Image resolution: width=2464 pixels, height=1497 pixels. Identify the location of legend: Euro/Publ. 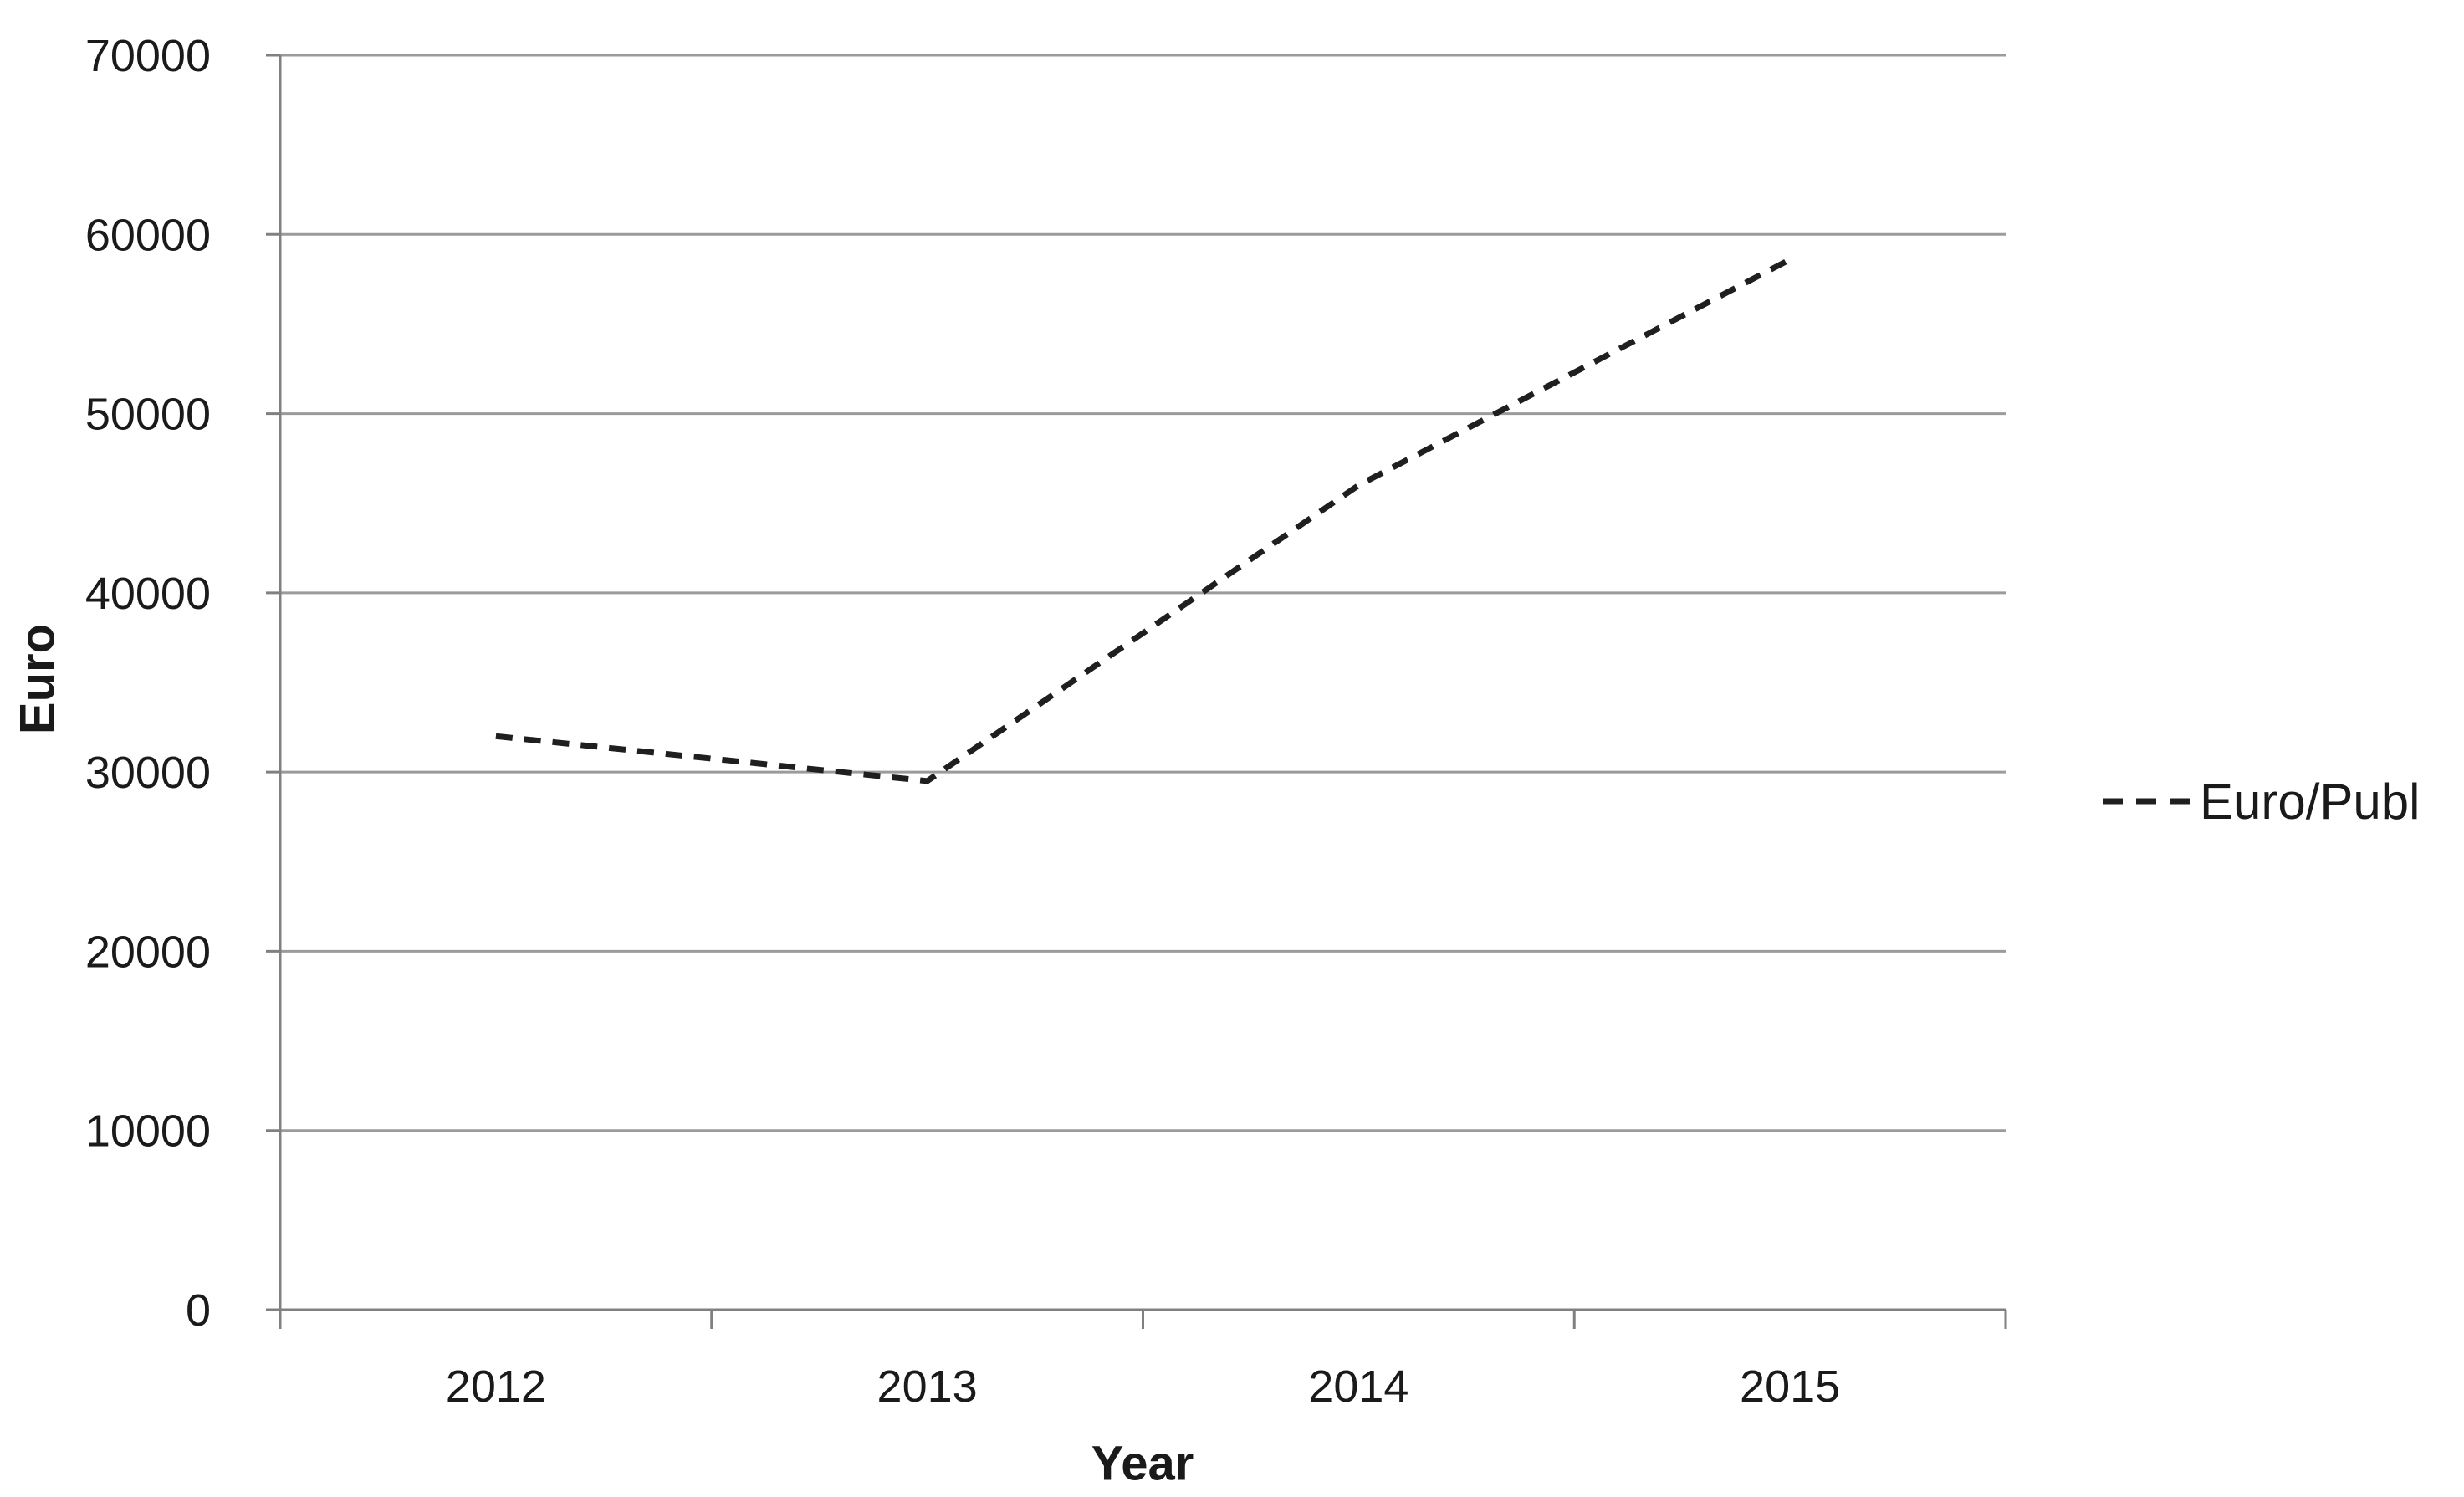
(2261, 801).